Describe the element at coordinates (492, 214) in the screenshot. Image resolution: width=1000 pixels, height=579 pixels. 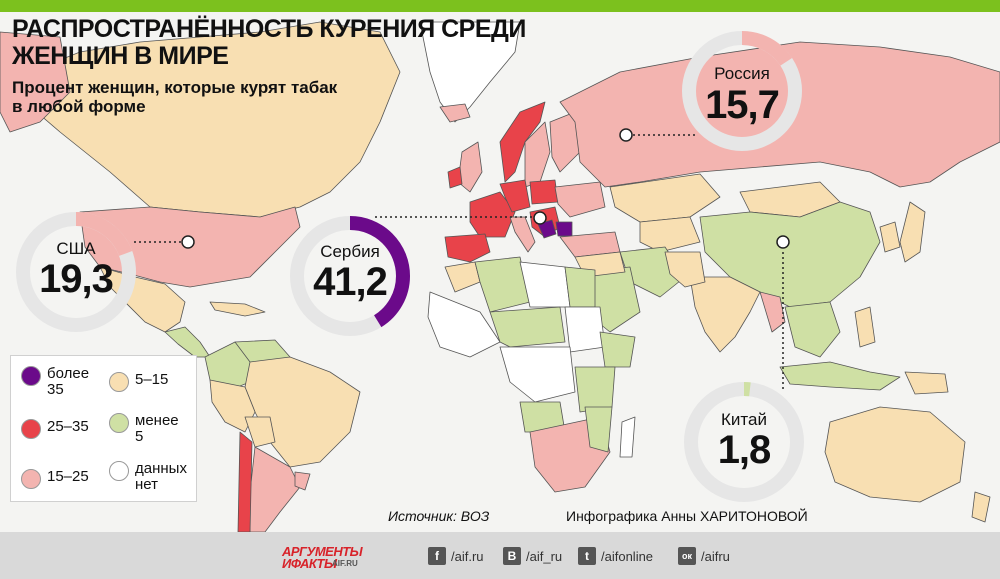
I see `region-france` at that location.